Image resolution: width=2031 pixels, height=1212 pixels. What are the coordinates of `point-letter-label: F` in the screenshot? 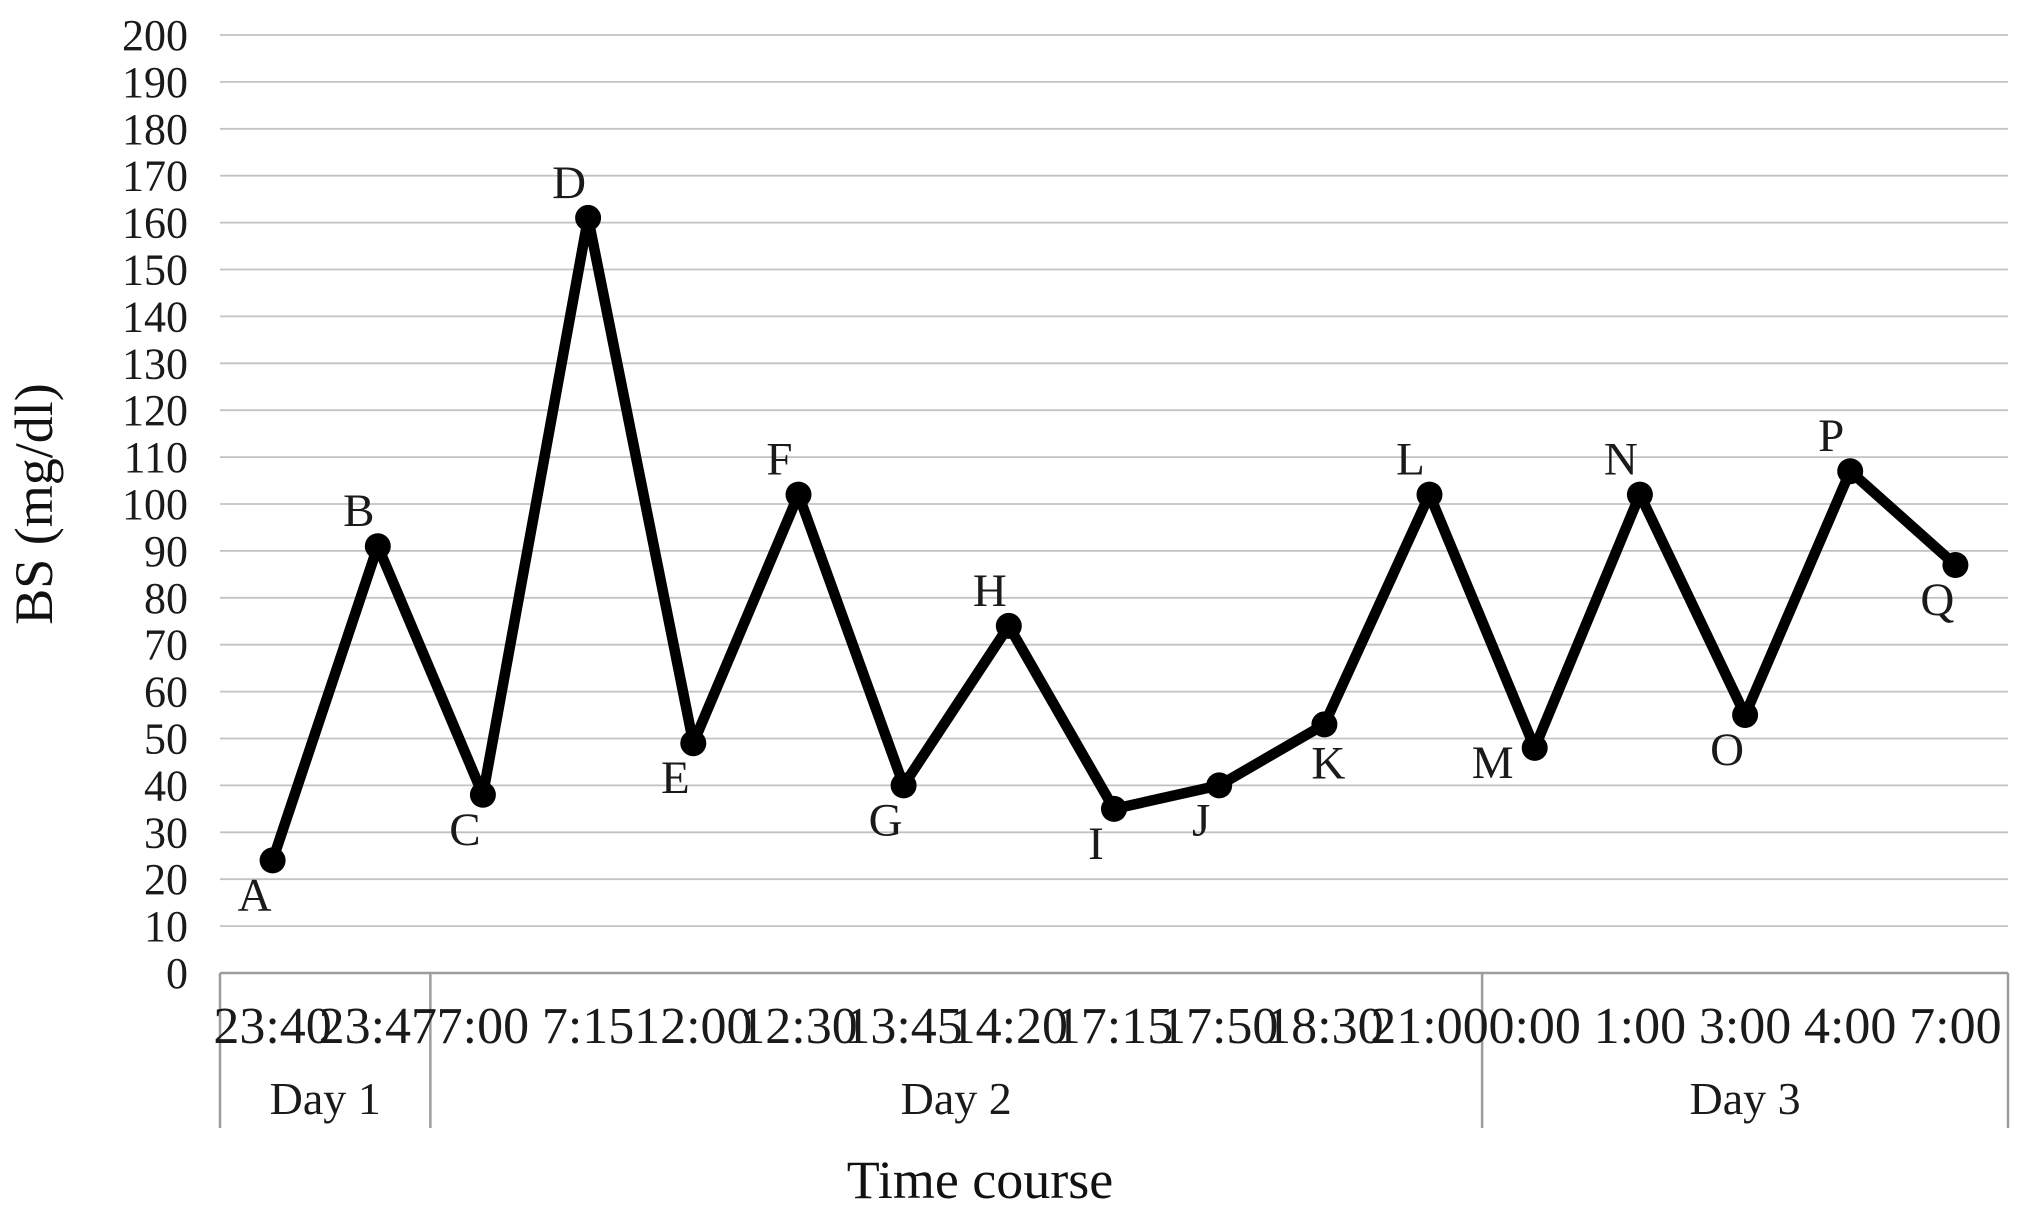 It's located at (779, 460).